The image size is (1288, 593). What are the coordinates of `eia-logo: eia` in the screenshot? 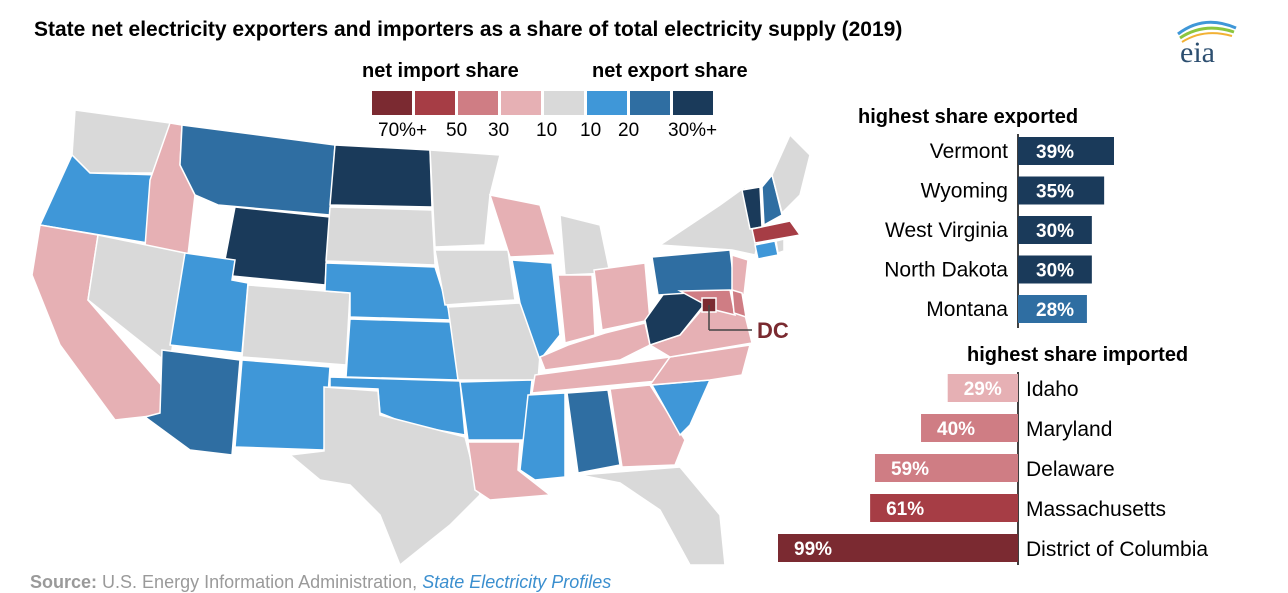 It's located at (1207, 44).